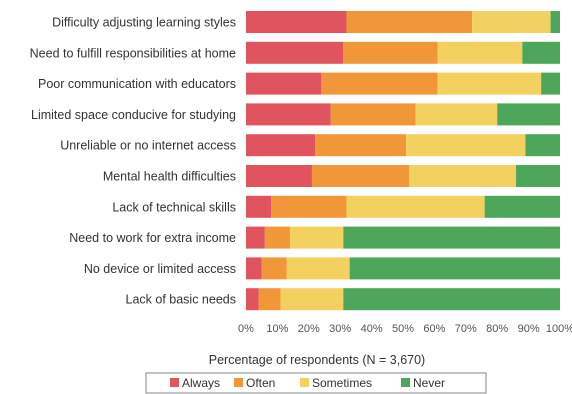  I want to click on x-tick-label: 20%, so click(309, 329).